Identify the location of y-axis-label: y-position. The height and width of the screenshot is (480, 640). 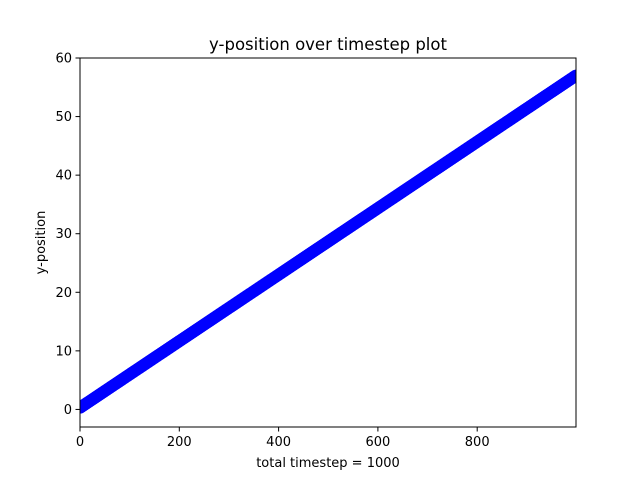
(41, 243).